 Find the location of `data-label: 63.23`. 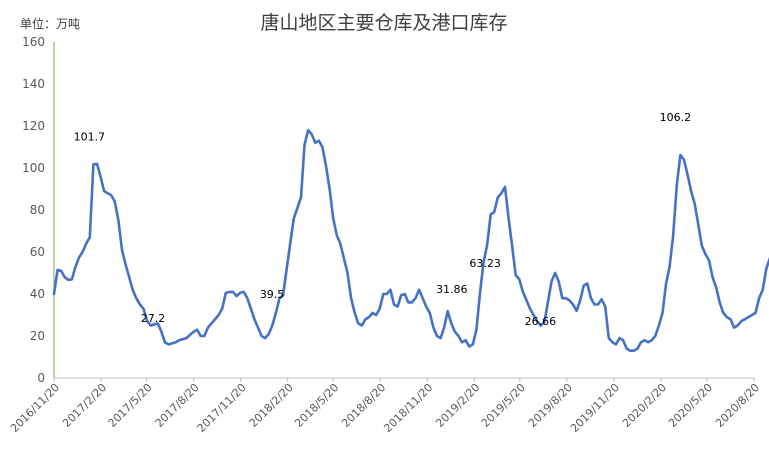

data-label: 63.23 is located at coordinates (485, 263).